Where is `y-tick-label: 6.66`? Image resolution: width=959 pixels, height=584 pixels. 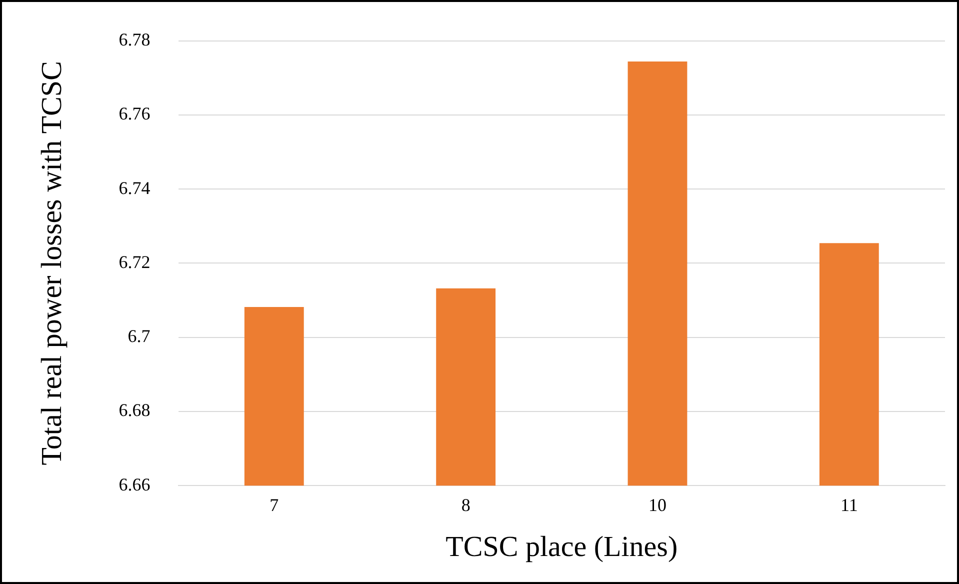 y-tick-label: 6.66 is located at coordinates (134, 484).